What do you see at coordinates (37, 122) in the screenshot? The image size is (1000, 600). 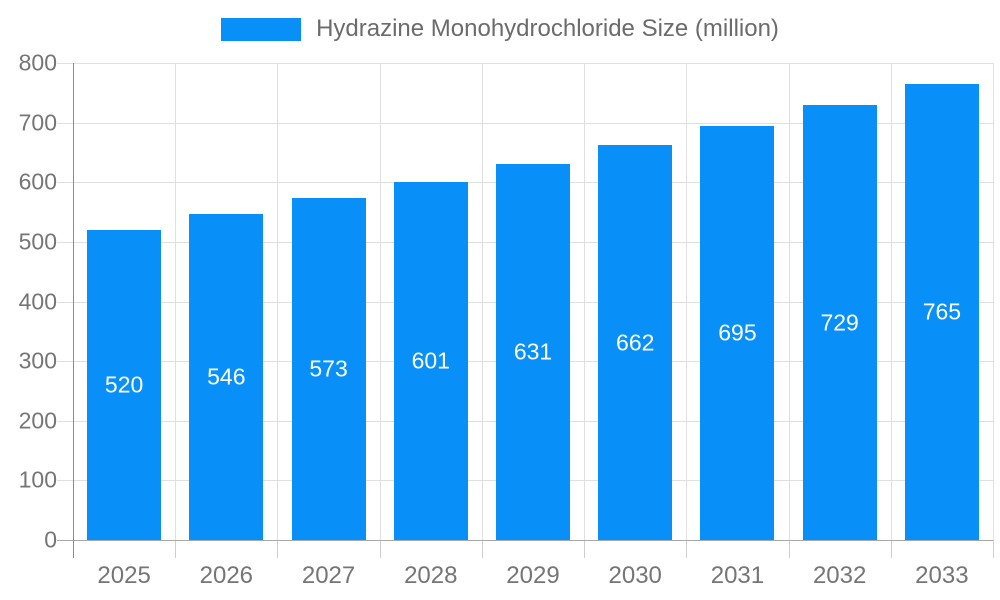 I see `y-axis-label: 700` at bounding box center [37, 122].